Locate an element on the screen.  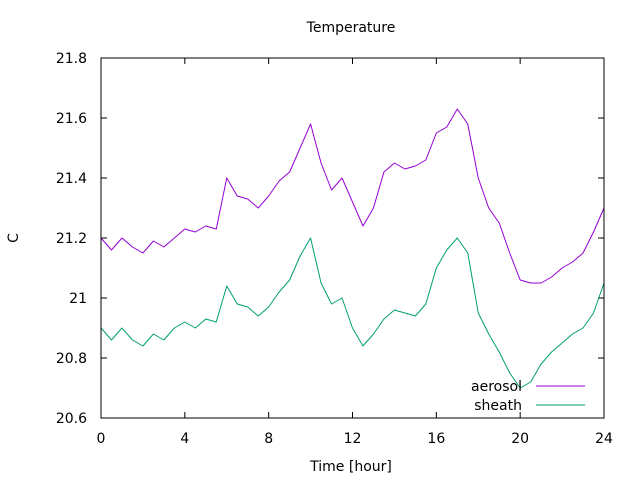
y-tick-label: 21.6 is located at coordinates (71, 119).